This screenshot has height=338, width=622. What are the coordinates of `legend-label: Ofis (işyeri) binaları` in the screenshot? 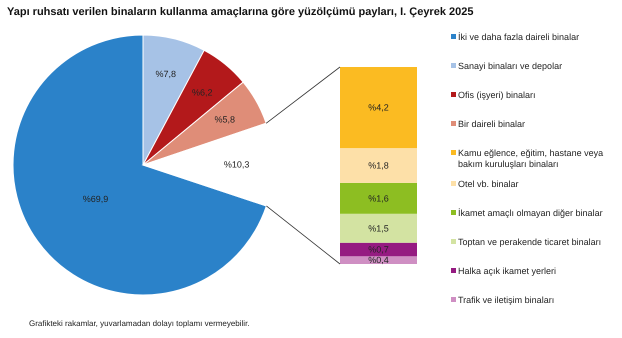 It's located at (497, 95).